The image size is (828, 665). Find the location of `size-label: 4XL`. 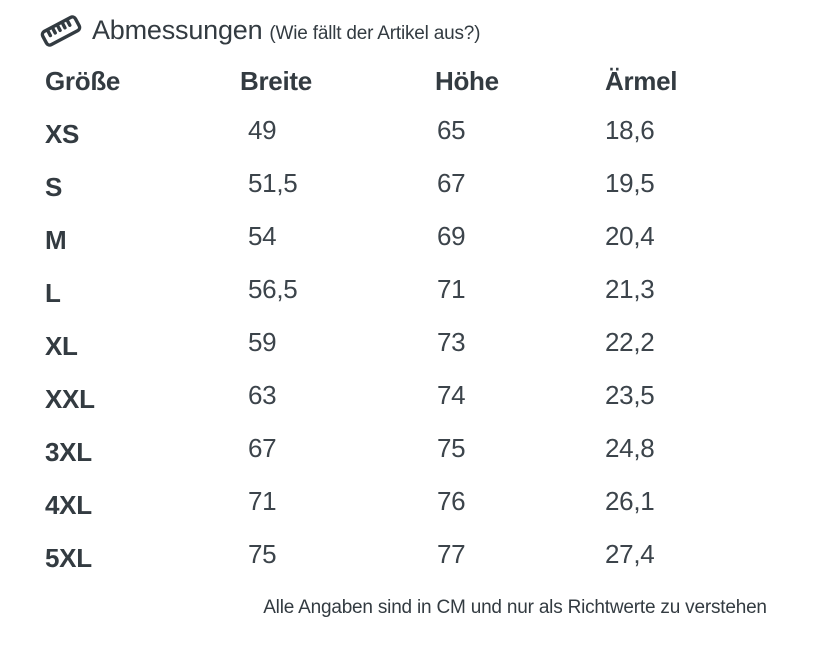

size-label: 4XL is located at coordinates (68, 505).